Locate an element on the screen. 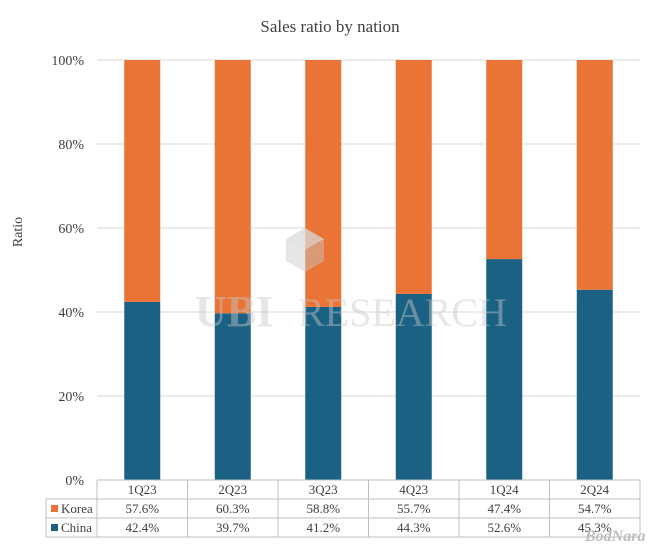  data-label: 55.7% is located at coordinates (414, 508).